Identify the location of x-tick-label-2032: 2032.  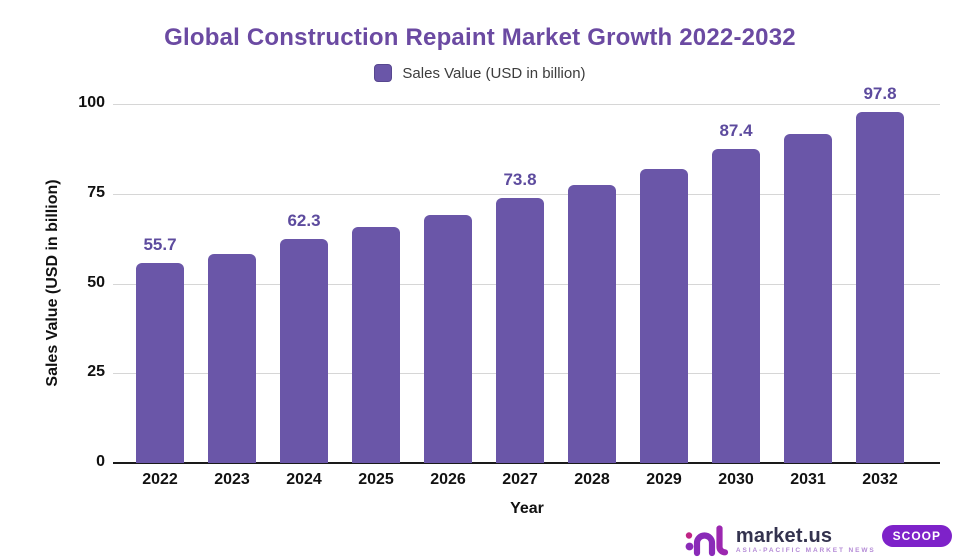
(880, 479).